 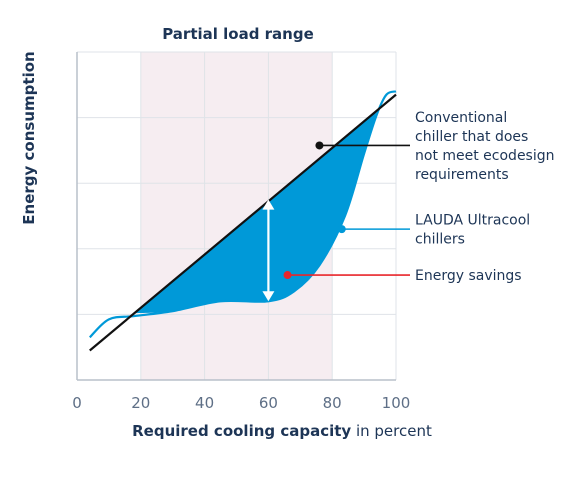 I want to click on x-tick-label: 40, so click(x=204, y=403).